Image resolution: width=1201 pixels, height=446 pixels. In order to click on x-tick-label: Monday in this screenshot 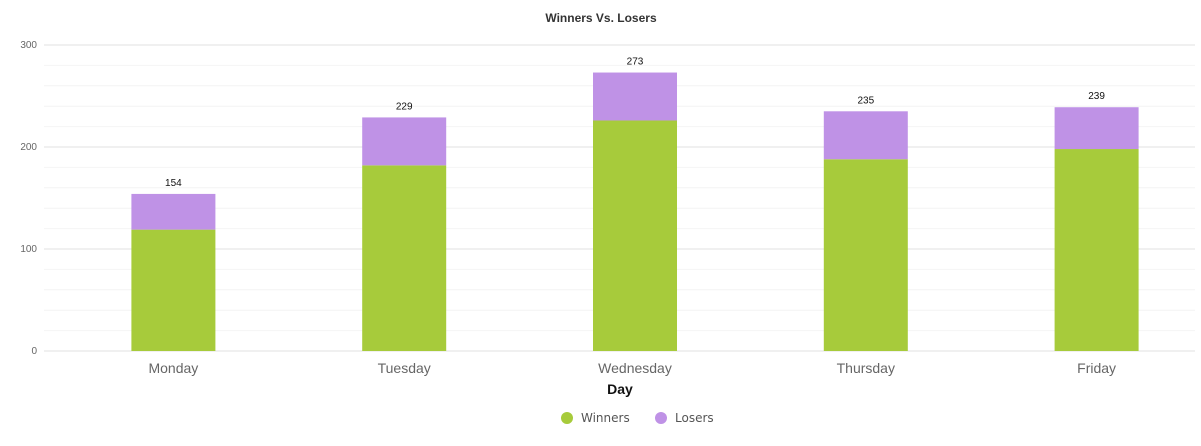, I will do `click(173, 368)`.